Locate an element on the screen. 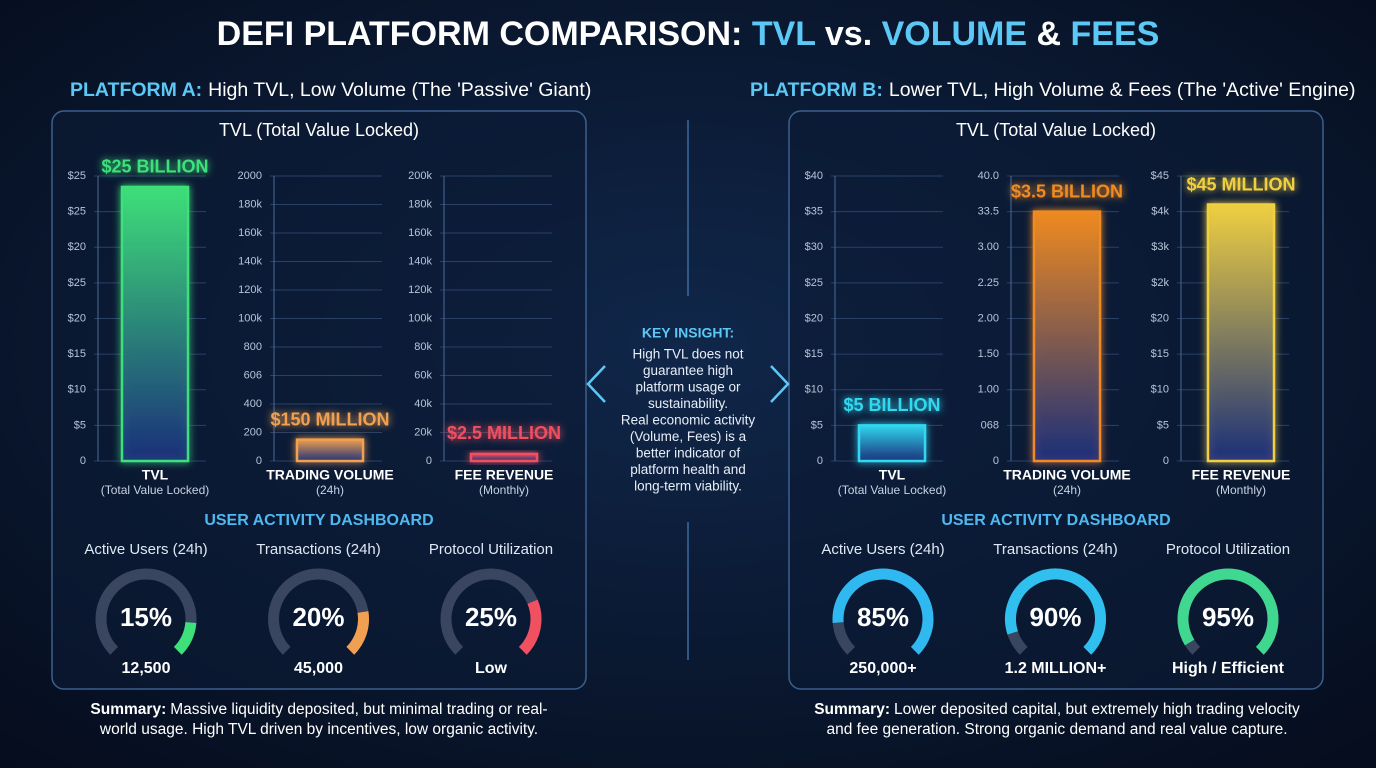 The height and width of the screenshot is (768, 1376). gauge-caption: 250,000+ is located at coordinates (882, 668).